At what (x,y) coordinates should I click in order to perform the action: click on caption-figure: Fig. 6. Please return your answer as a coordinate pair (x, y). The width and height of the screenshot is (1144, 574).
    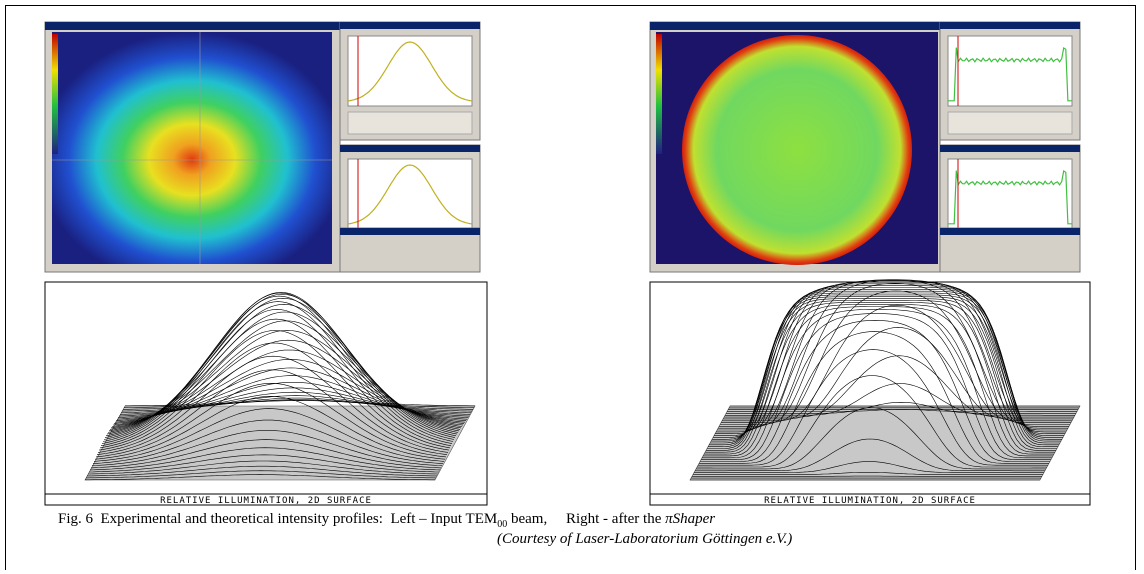
    Looking at the image, I should click on (76, 519).